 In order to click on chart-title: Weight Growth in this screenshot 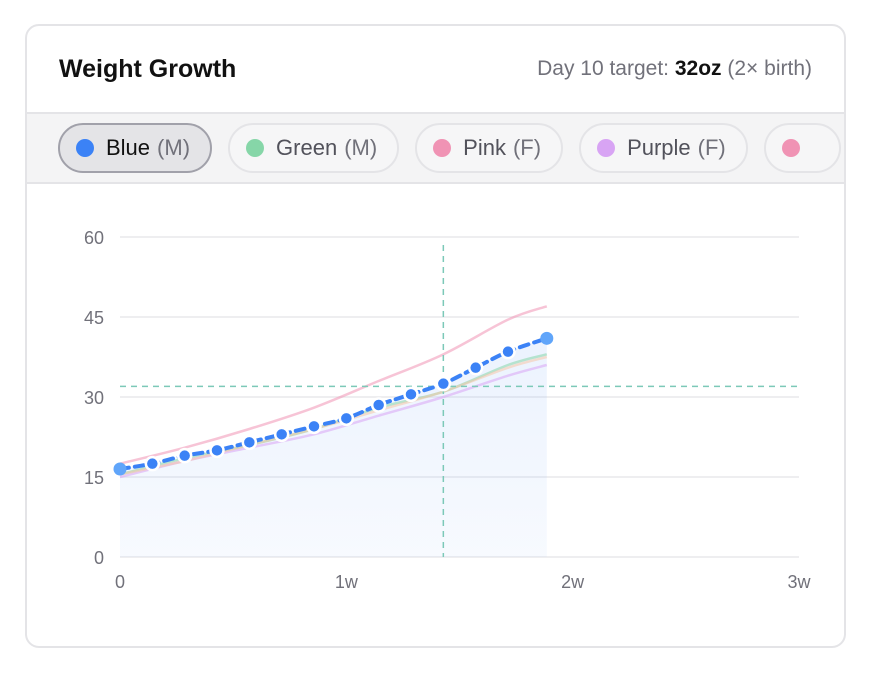, I will do `click(148, 68)`.